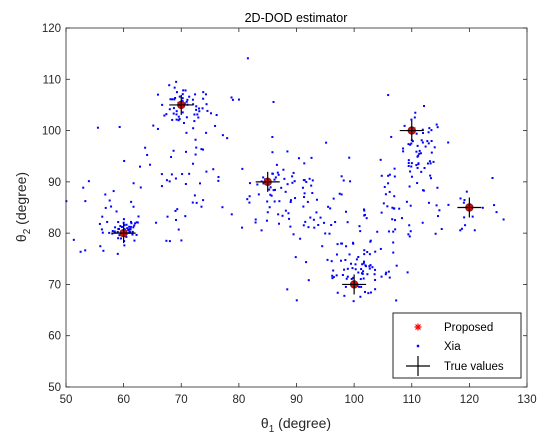 The image size is (550, 445). I want to click on y-tick-label: 110, so click(52, 80).